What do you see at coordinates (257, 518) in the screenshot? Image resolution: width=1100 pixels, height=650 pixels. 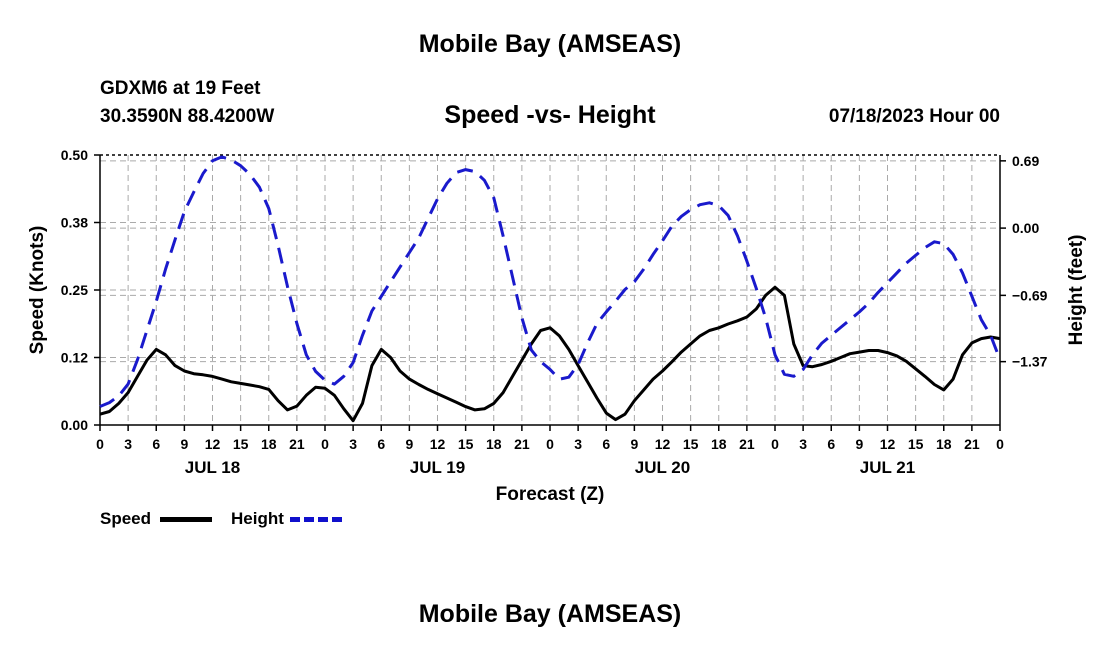 I see `legend-height-label: Height` at bounding box center [257, 518].